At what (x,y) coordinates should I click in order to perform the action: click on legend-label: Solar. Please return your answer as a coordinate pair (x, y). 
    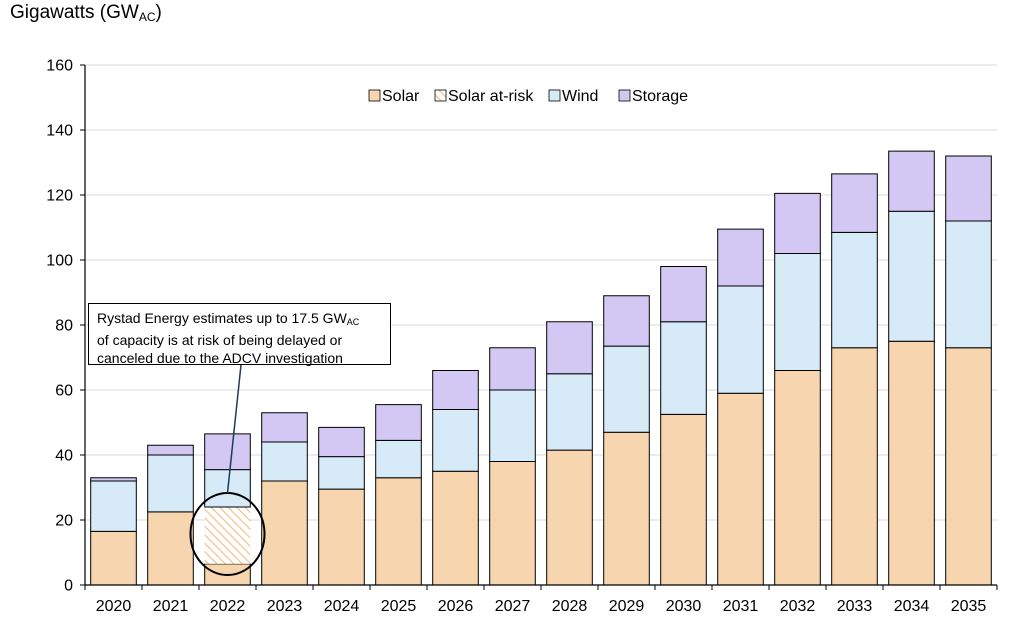
    Looking at the image, I should click on (401, 96).